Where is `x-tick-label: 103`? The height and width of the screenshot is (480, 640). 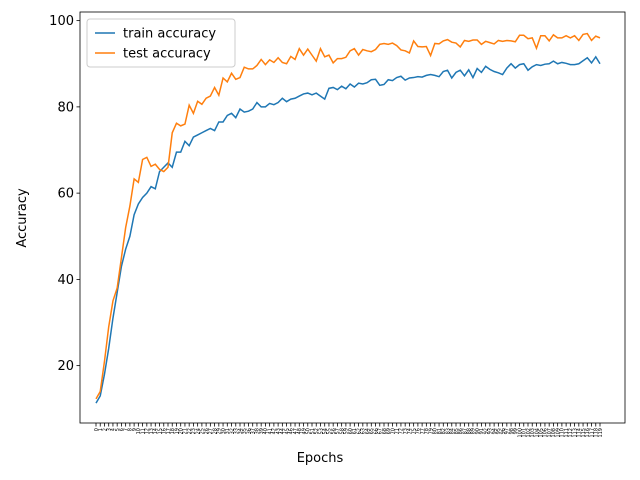 x-tick-label: 103 is located at coordinates (533, 433).